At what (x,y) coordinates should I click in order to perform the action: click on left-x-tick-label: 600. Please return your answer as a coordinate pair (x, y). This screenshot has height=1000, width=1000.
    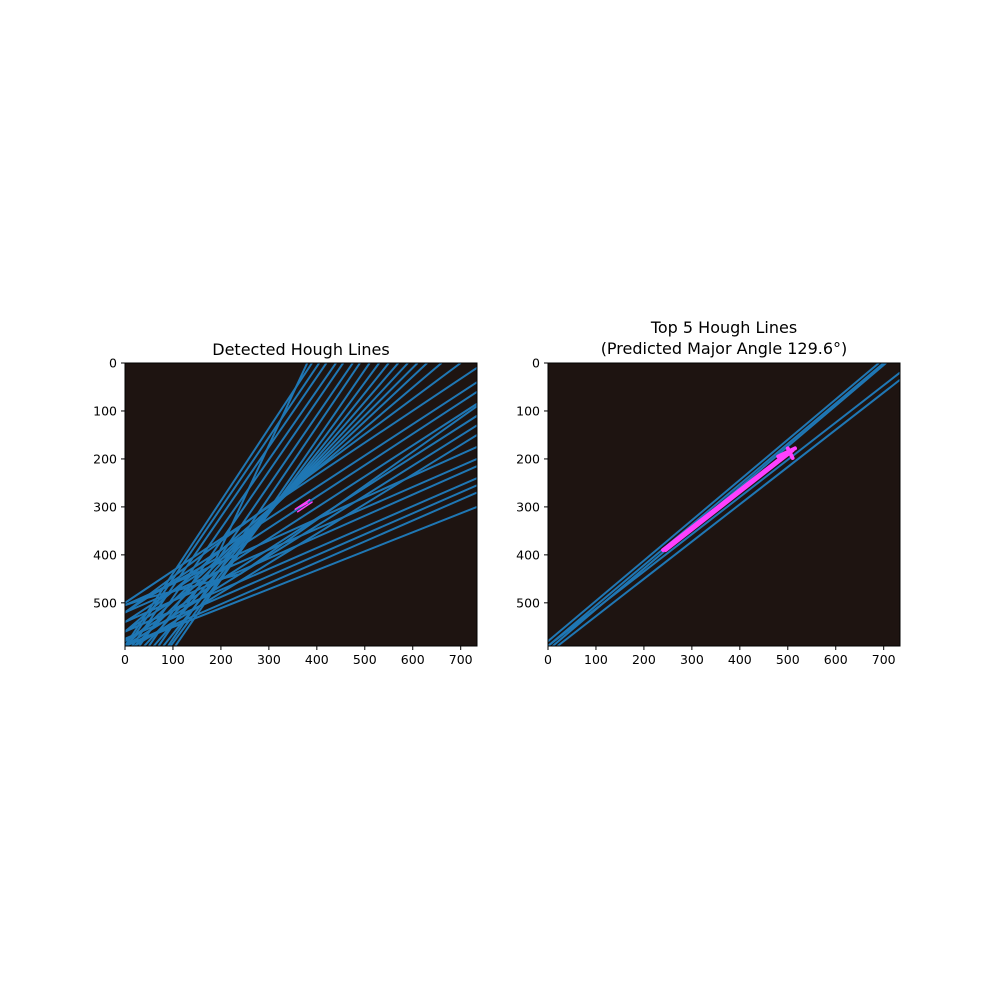
    Looking at the image, I should click on (413, 659).